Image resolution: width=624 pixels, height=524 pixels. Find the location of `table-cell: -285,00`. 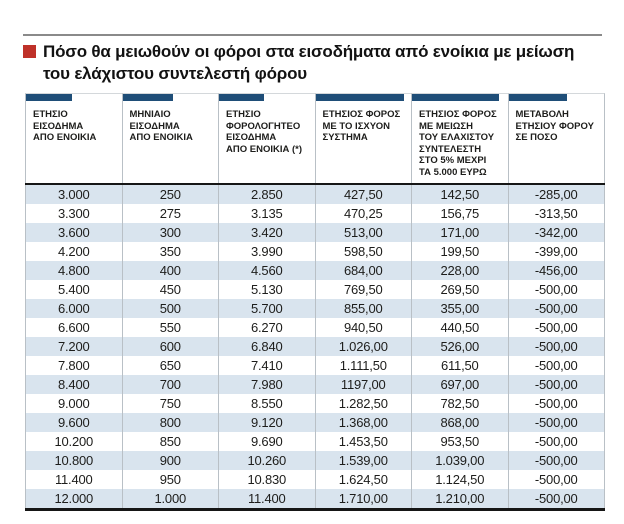

table-cell: -285,00 is located at coordinates (556, 194).